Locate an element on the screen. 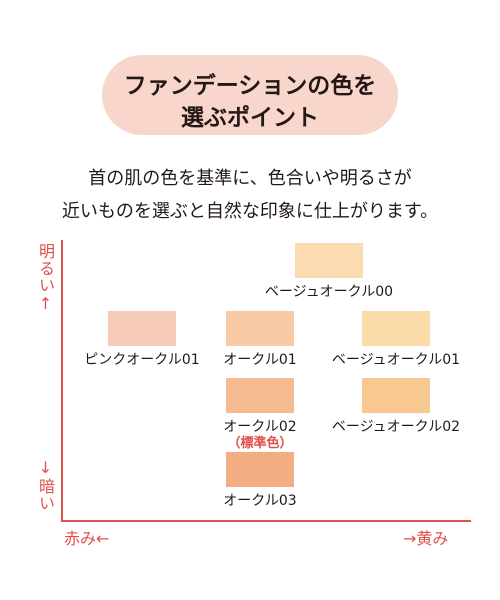 This screenshot has height=600, width=500. swatch-label: ベージュオークル00 is located at coordinates (329, 292).